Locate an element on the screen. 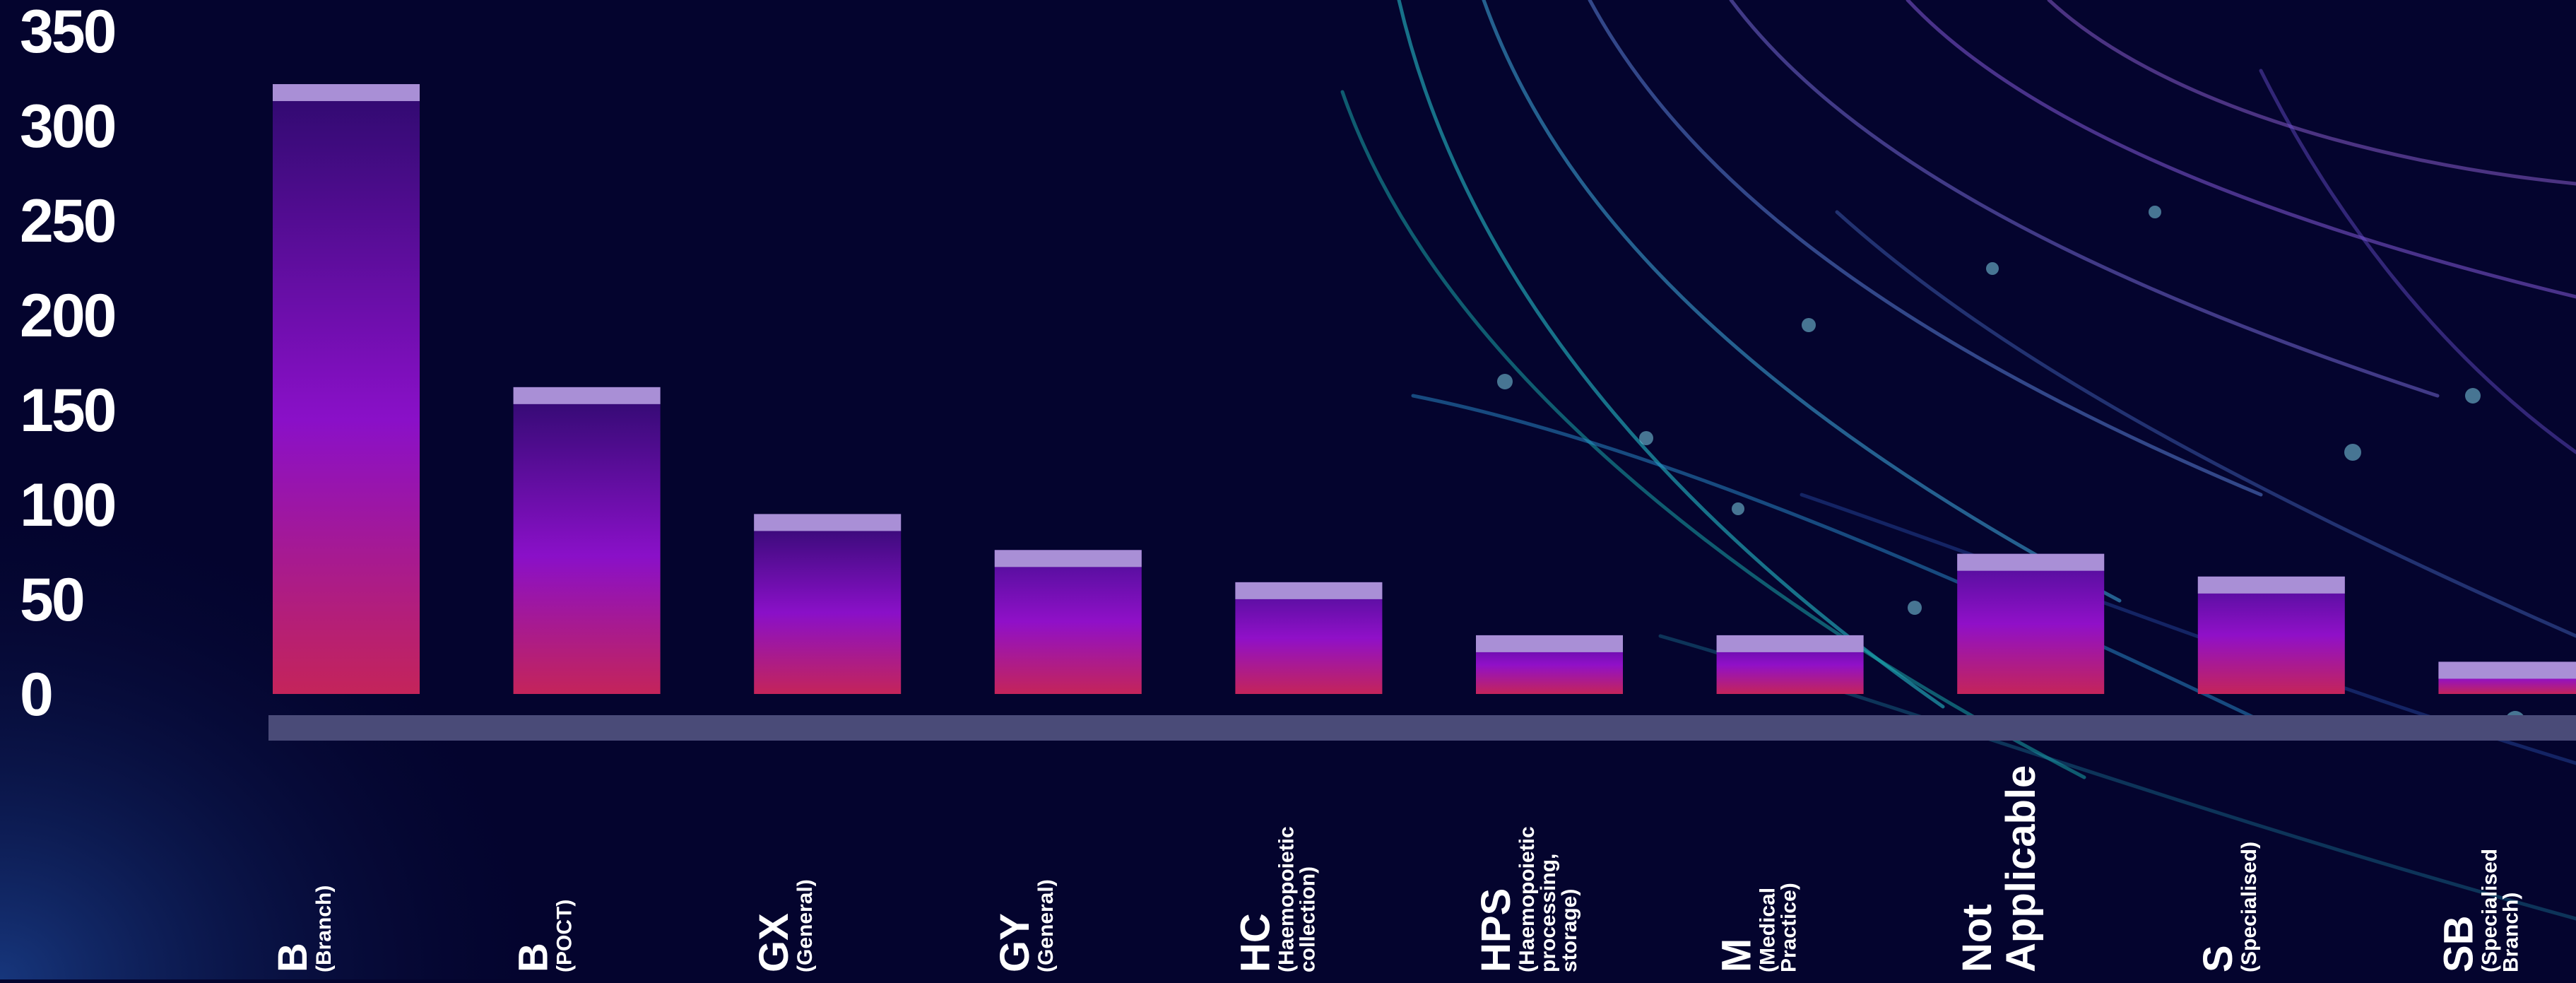  x-tick-code-line2: Applicable is located at coordinates (2021, 868).